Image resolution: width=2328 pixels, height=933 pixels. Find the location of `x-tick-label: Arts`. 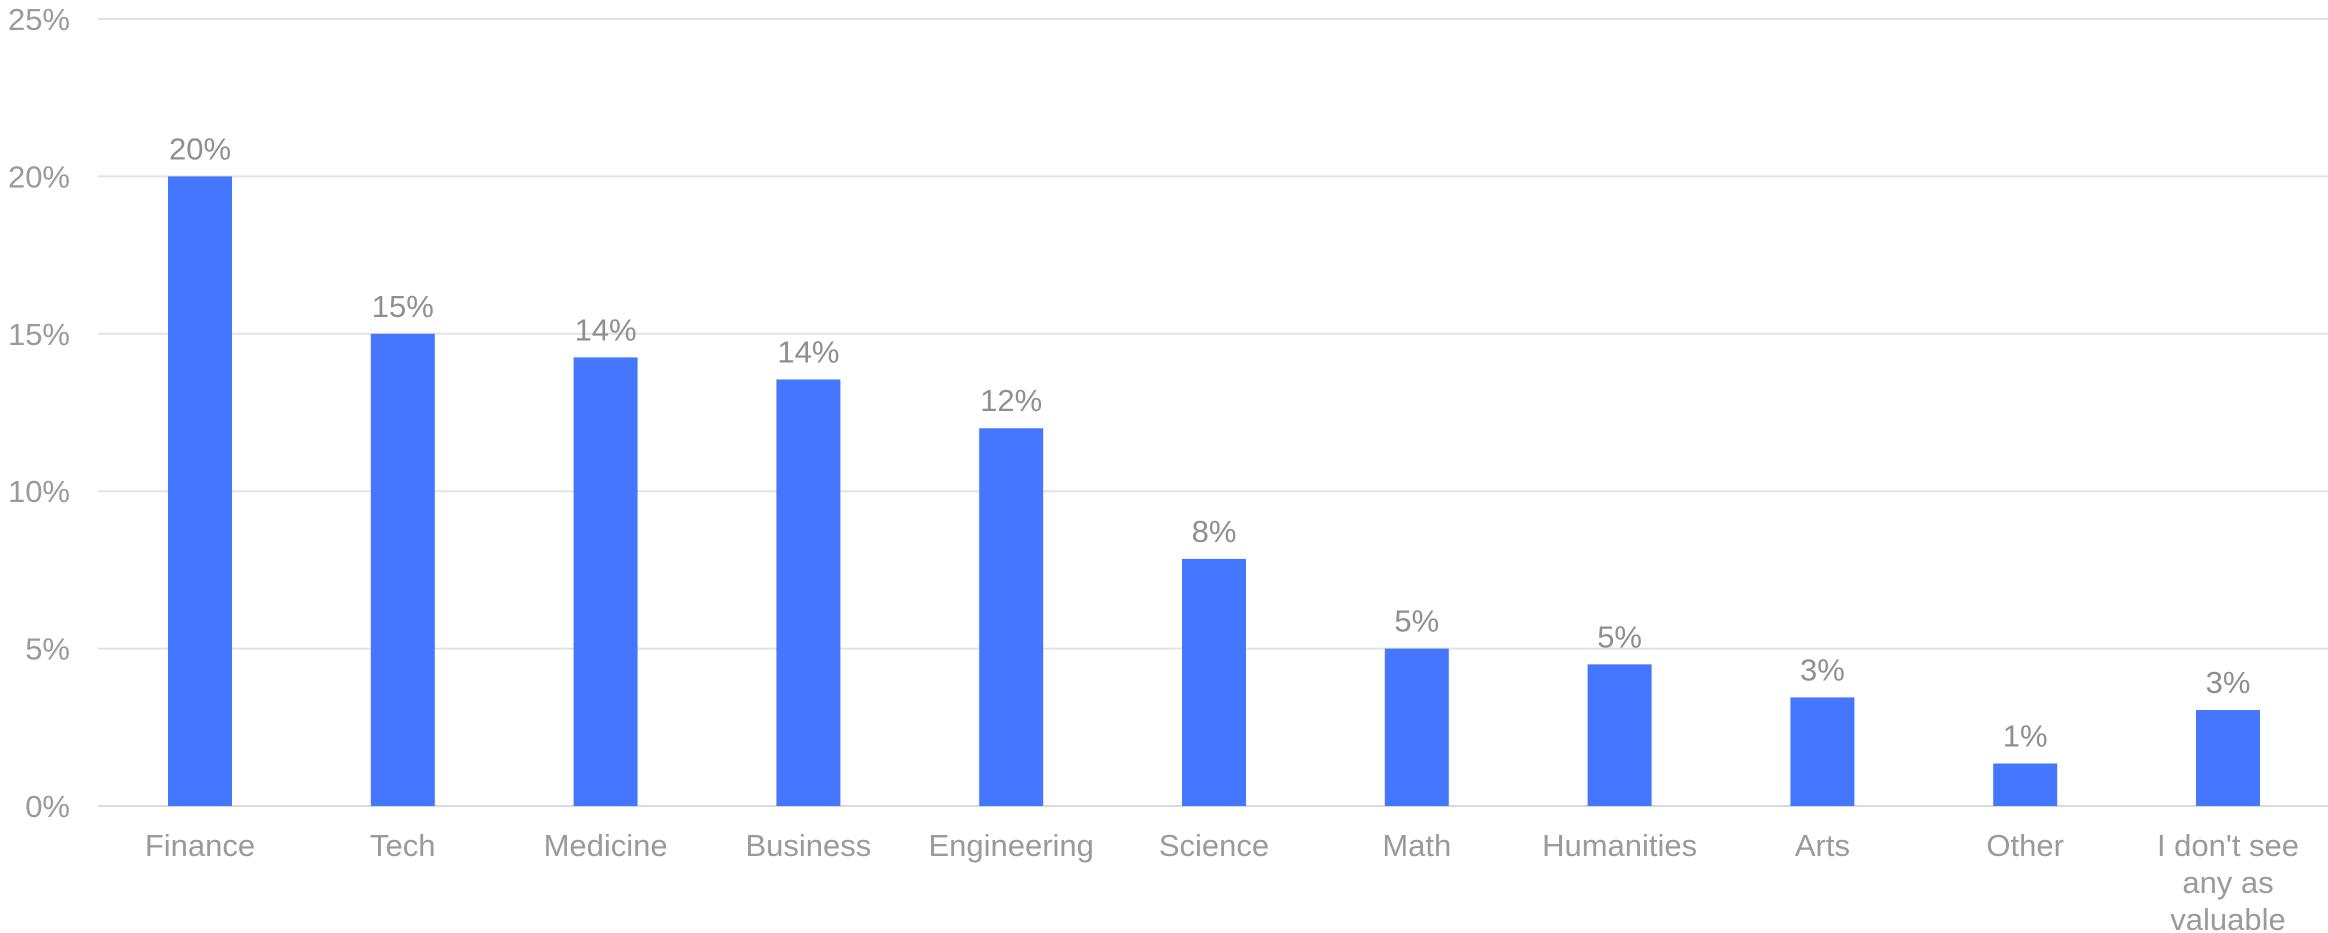

x-tick-label: Arts is located at coordinates (1822, 845).